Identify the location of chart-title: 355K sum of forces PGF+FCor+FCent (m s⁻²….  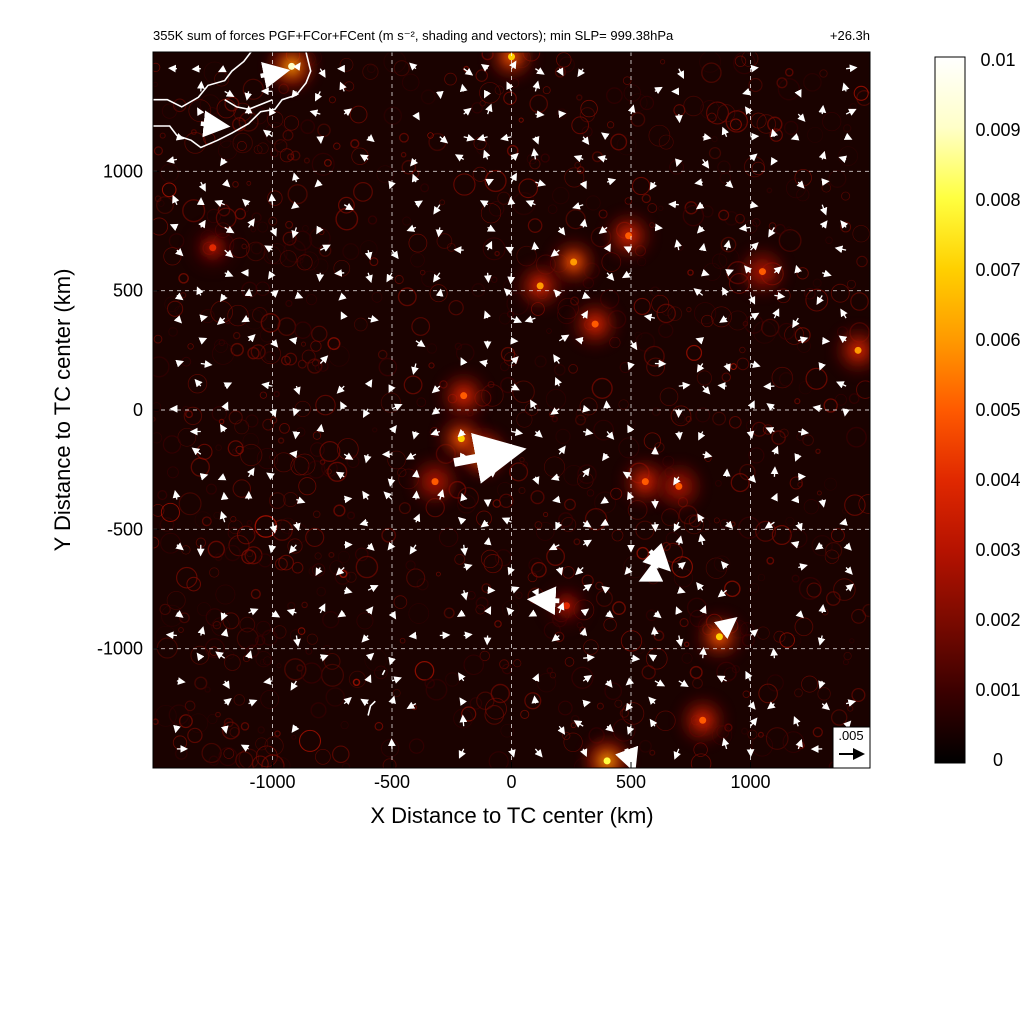
(413, 35).